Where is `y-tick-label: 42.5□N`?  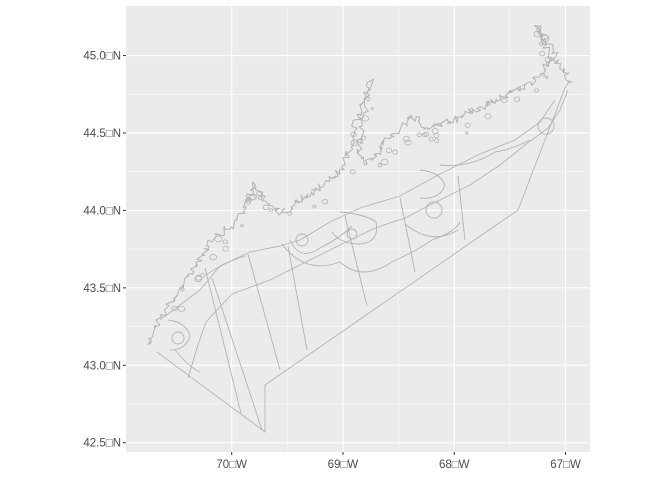 y-tick-label: 42.5□N is located at coordinates (102, 444).